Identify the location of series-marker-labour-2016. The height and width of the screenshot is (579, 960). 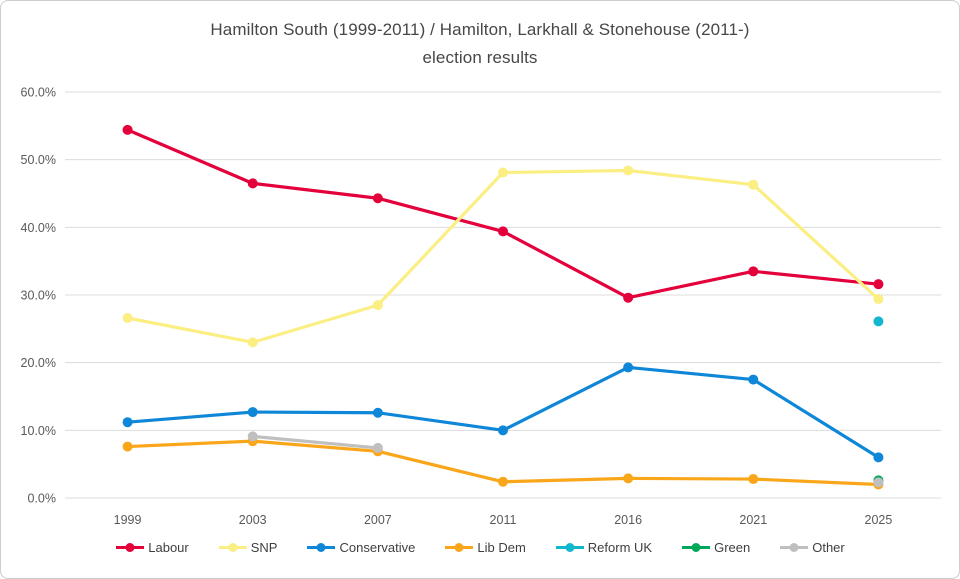
(628, 297).